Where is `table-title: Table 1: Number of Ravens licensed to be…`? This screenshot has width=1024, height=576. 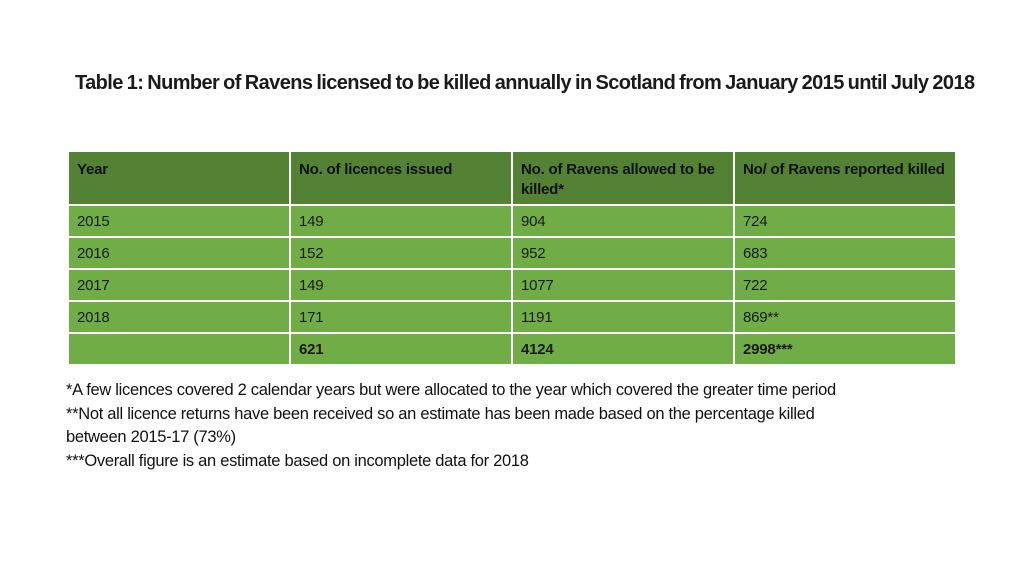 table-title: Table 1: Number of Ravens licensed to be… is located at coordinates (525, 83).